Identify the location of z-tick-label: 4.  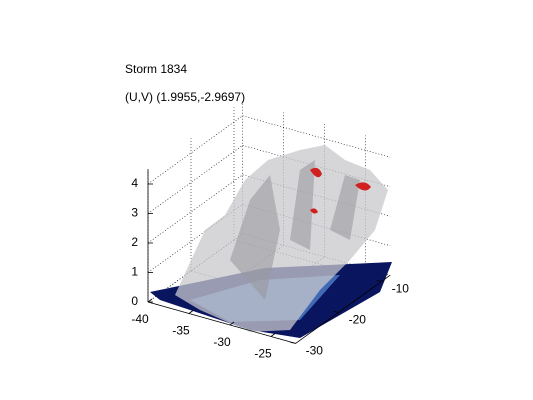
(134, 183).